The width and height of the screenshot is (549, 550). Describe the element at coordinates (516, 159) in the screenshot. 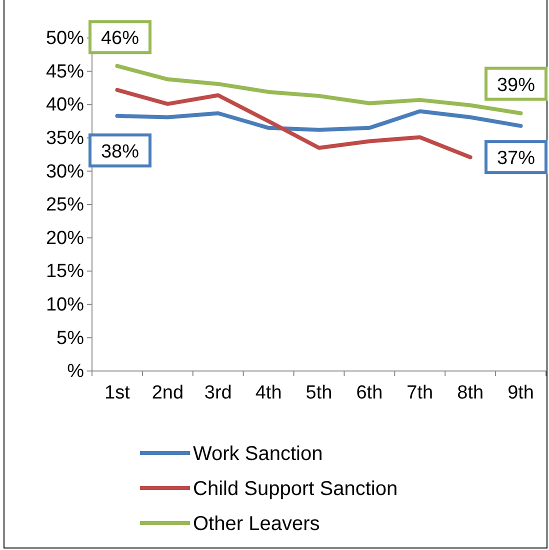

I see `annotation: 37%` at that location.